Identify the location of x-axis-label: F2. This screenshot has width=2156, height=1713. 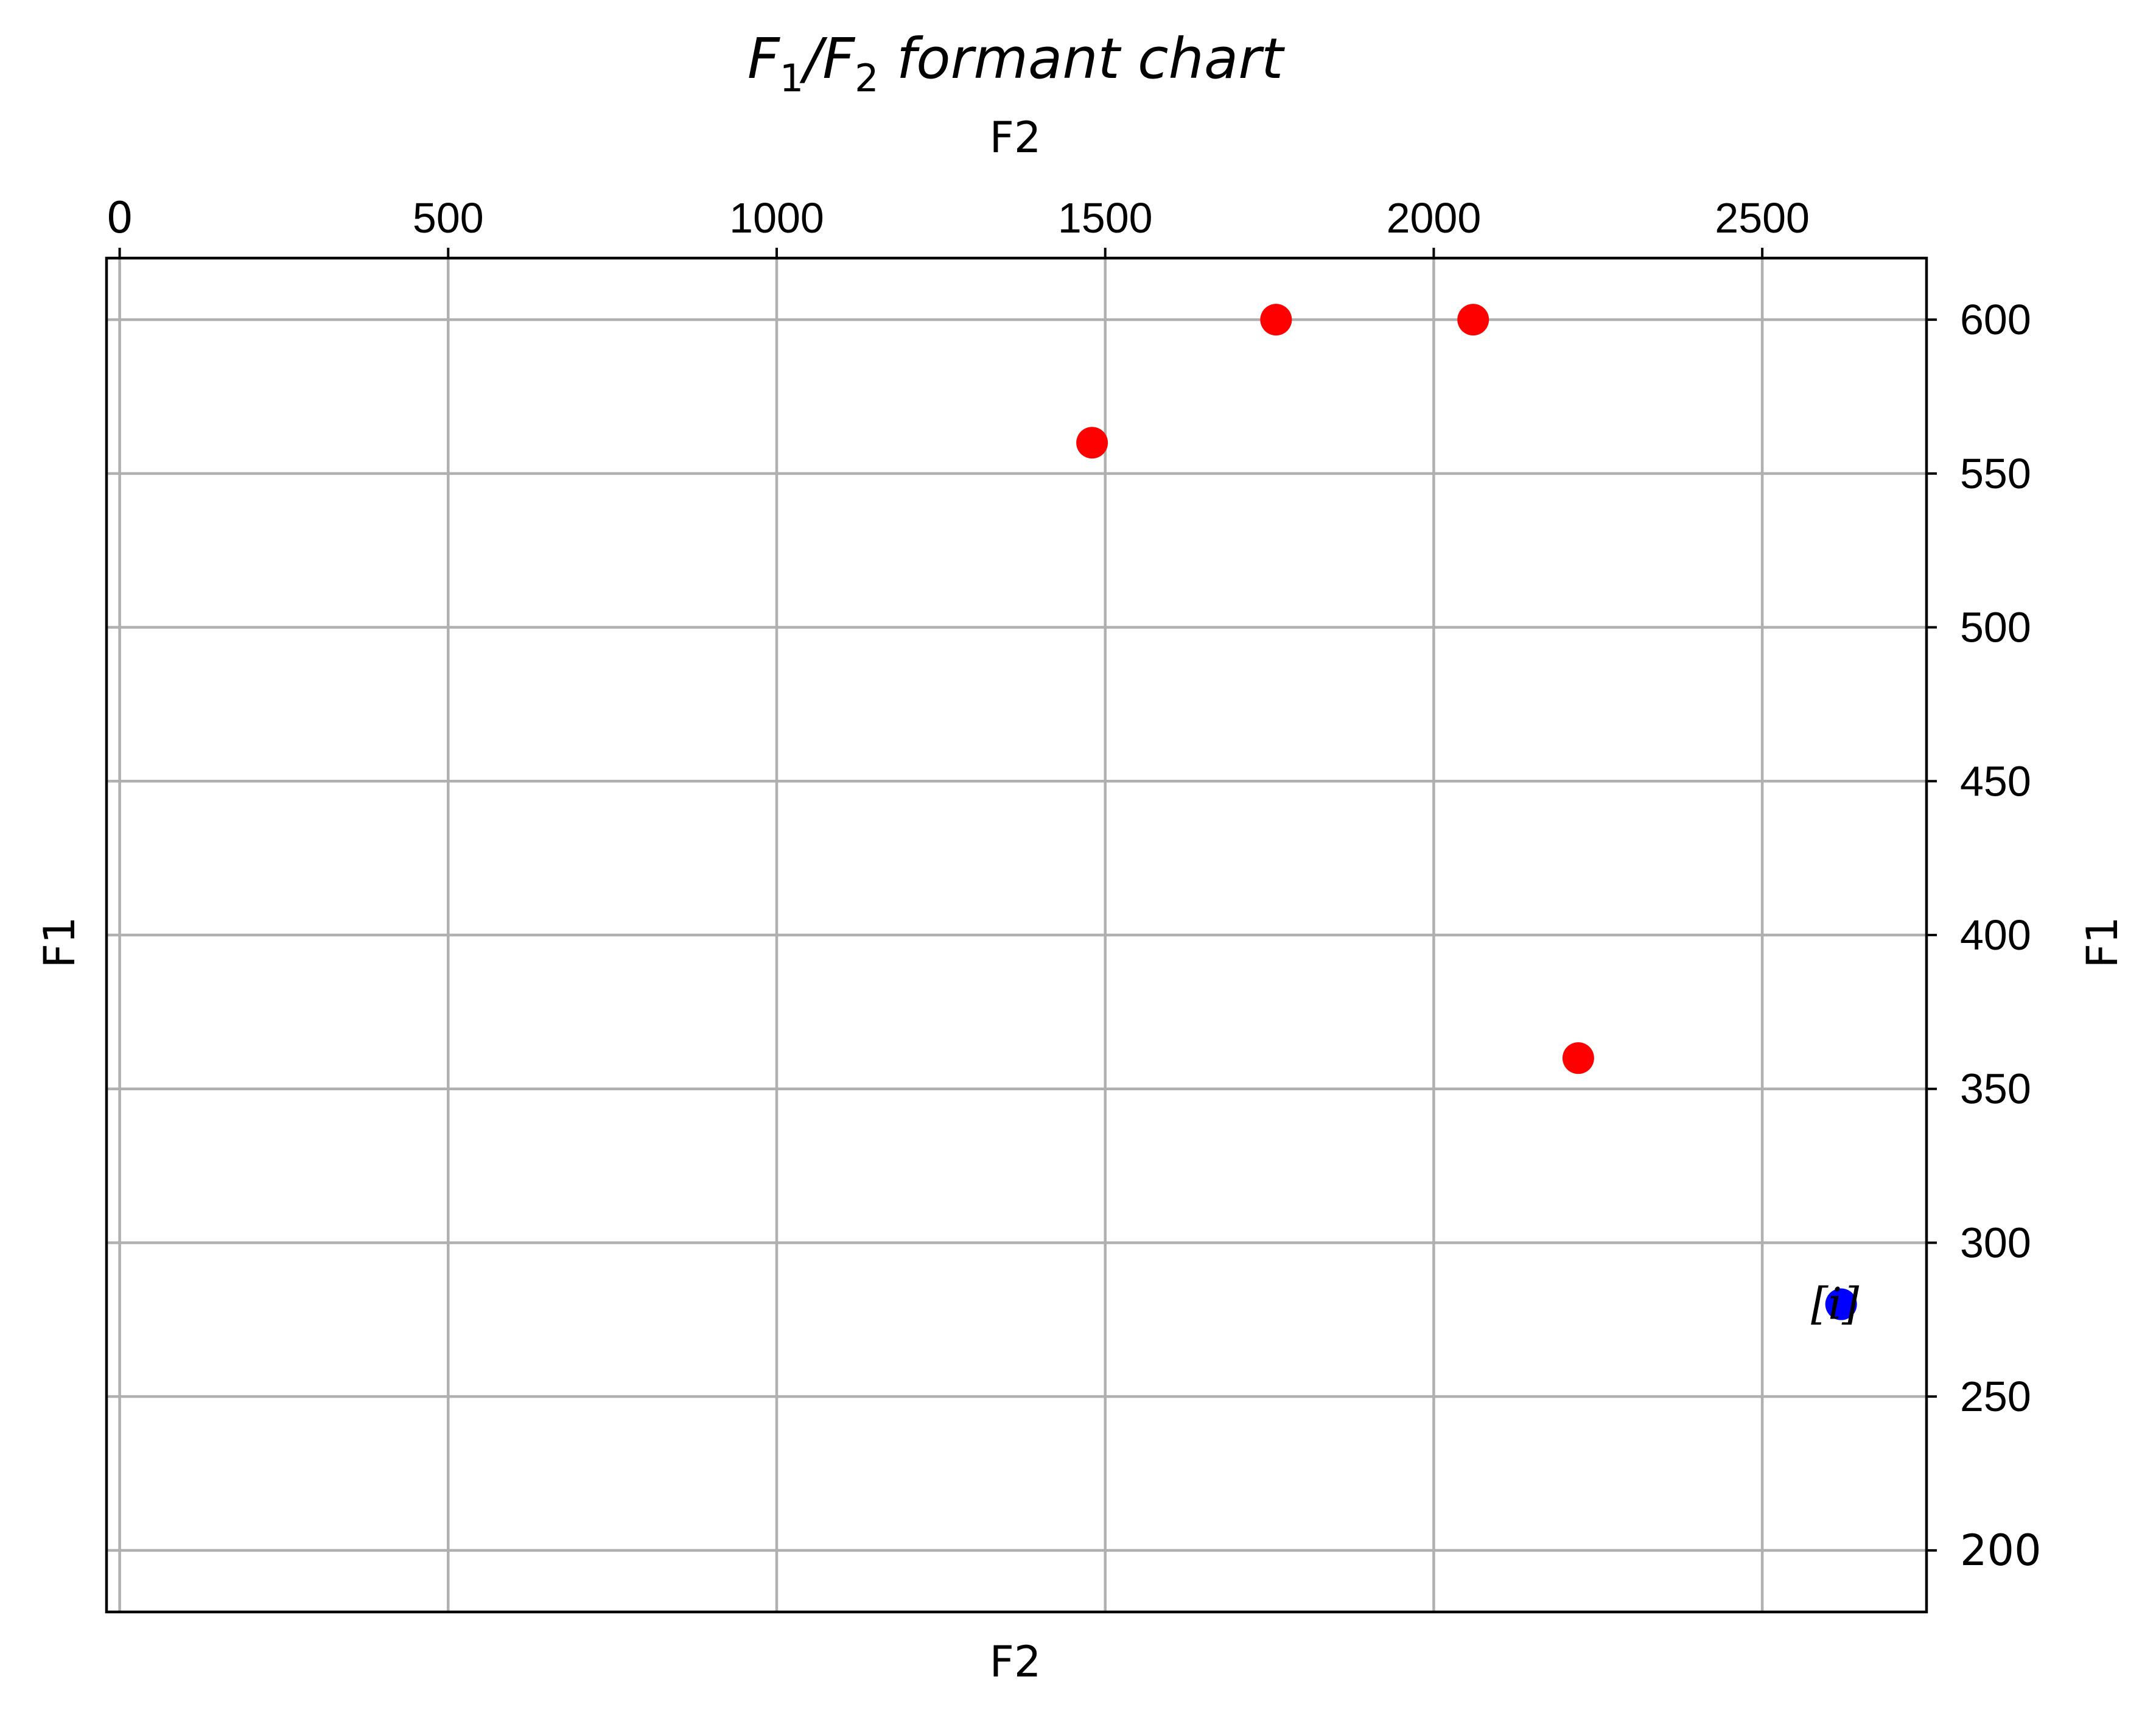
(1015, 1662).